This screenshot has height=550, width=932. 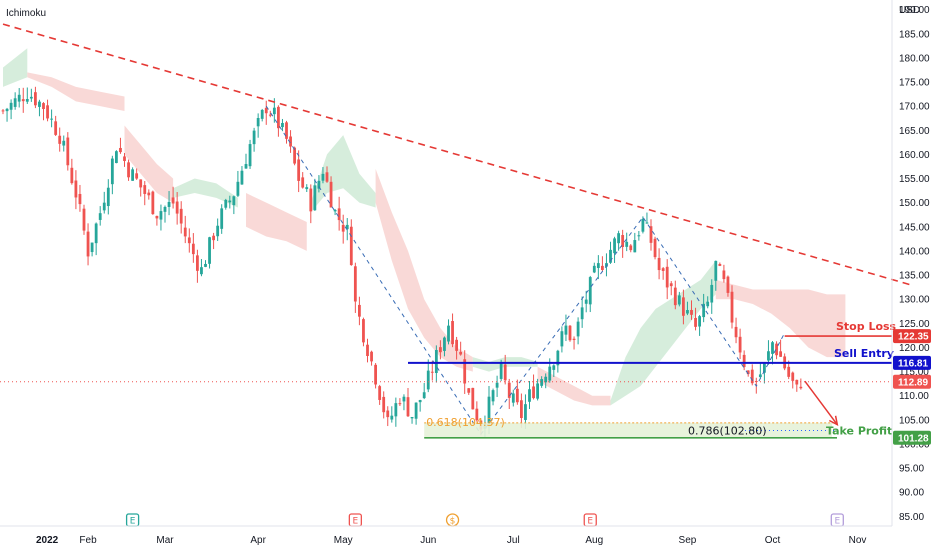 I want to click on price-tick-label: 135.00, so click(x=914, y=276).